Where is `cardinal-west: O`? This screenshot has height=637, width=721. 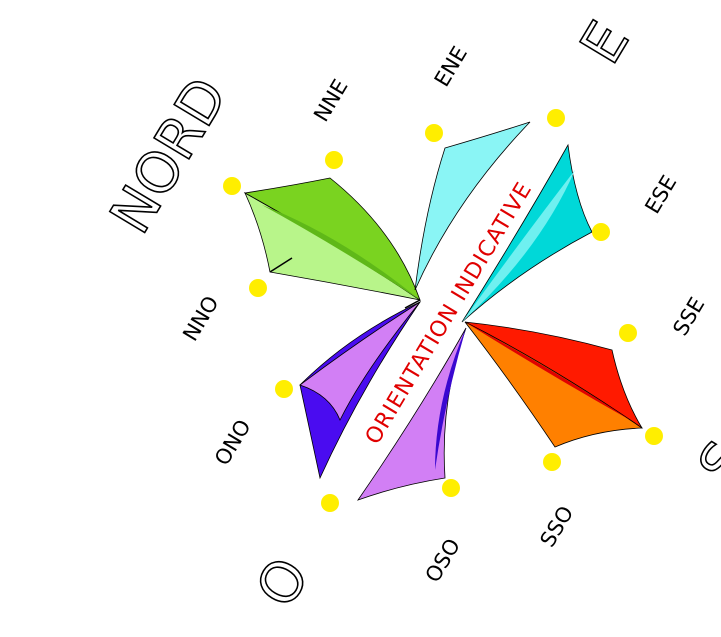
cardinal-west: O is located at coordinates (283, 582).